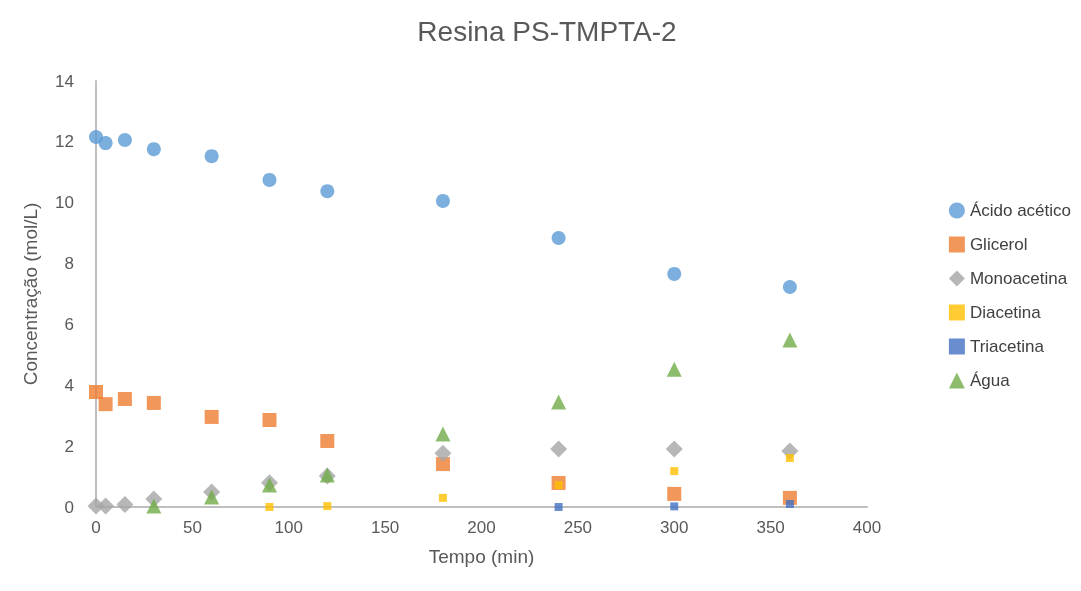  Describe the element at coordinates (69, 446) in the screenshot. I see `y-tick-label: 2` at that location.